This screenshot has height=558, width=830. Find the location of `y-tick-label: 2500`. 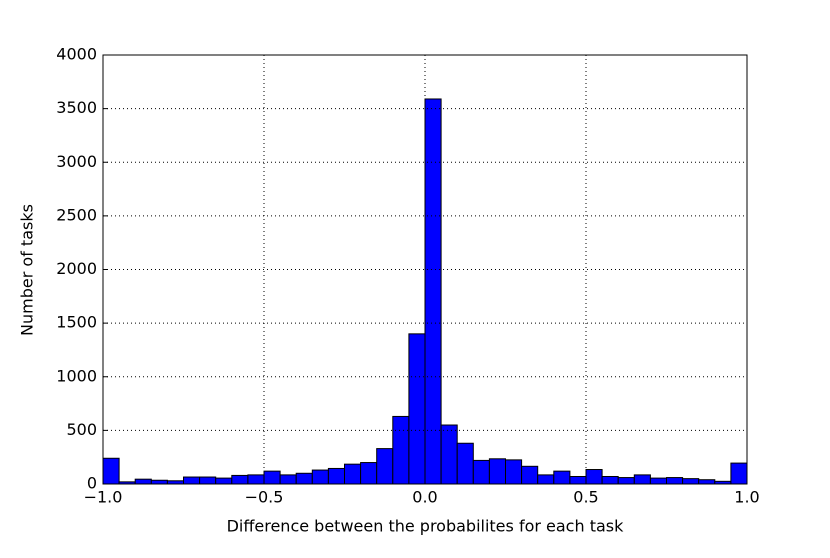

y-tick-label: 2500 is located at coordinates (76, 214).